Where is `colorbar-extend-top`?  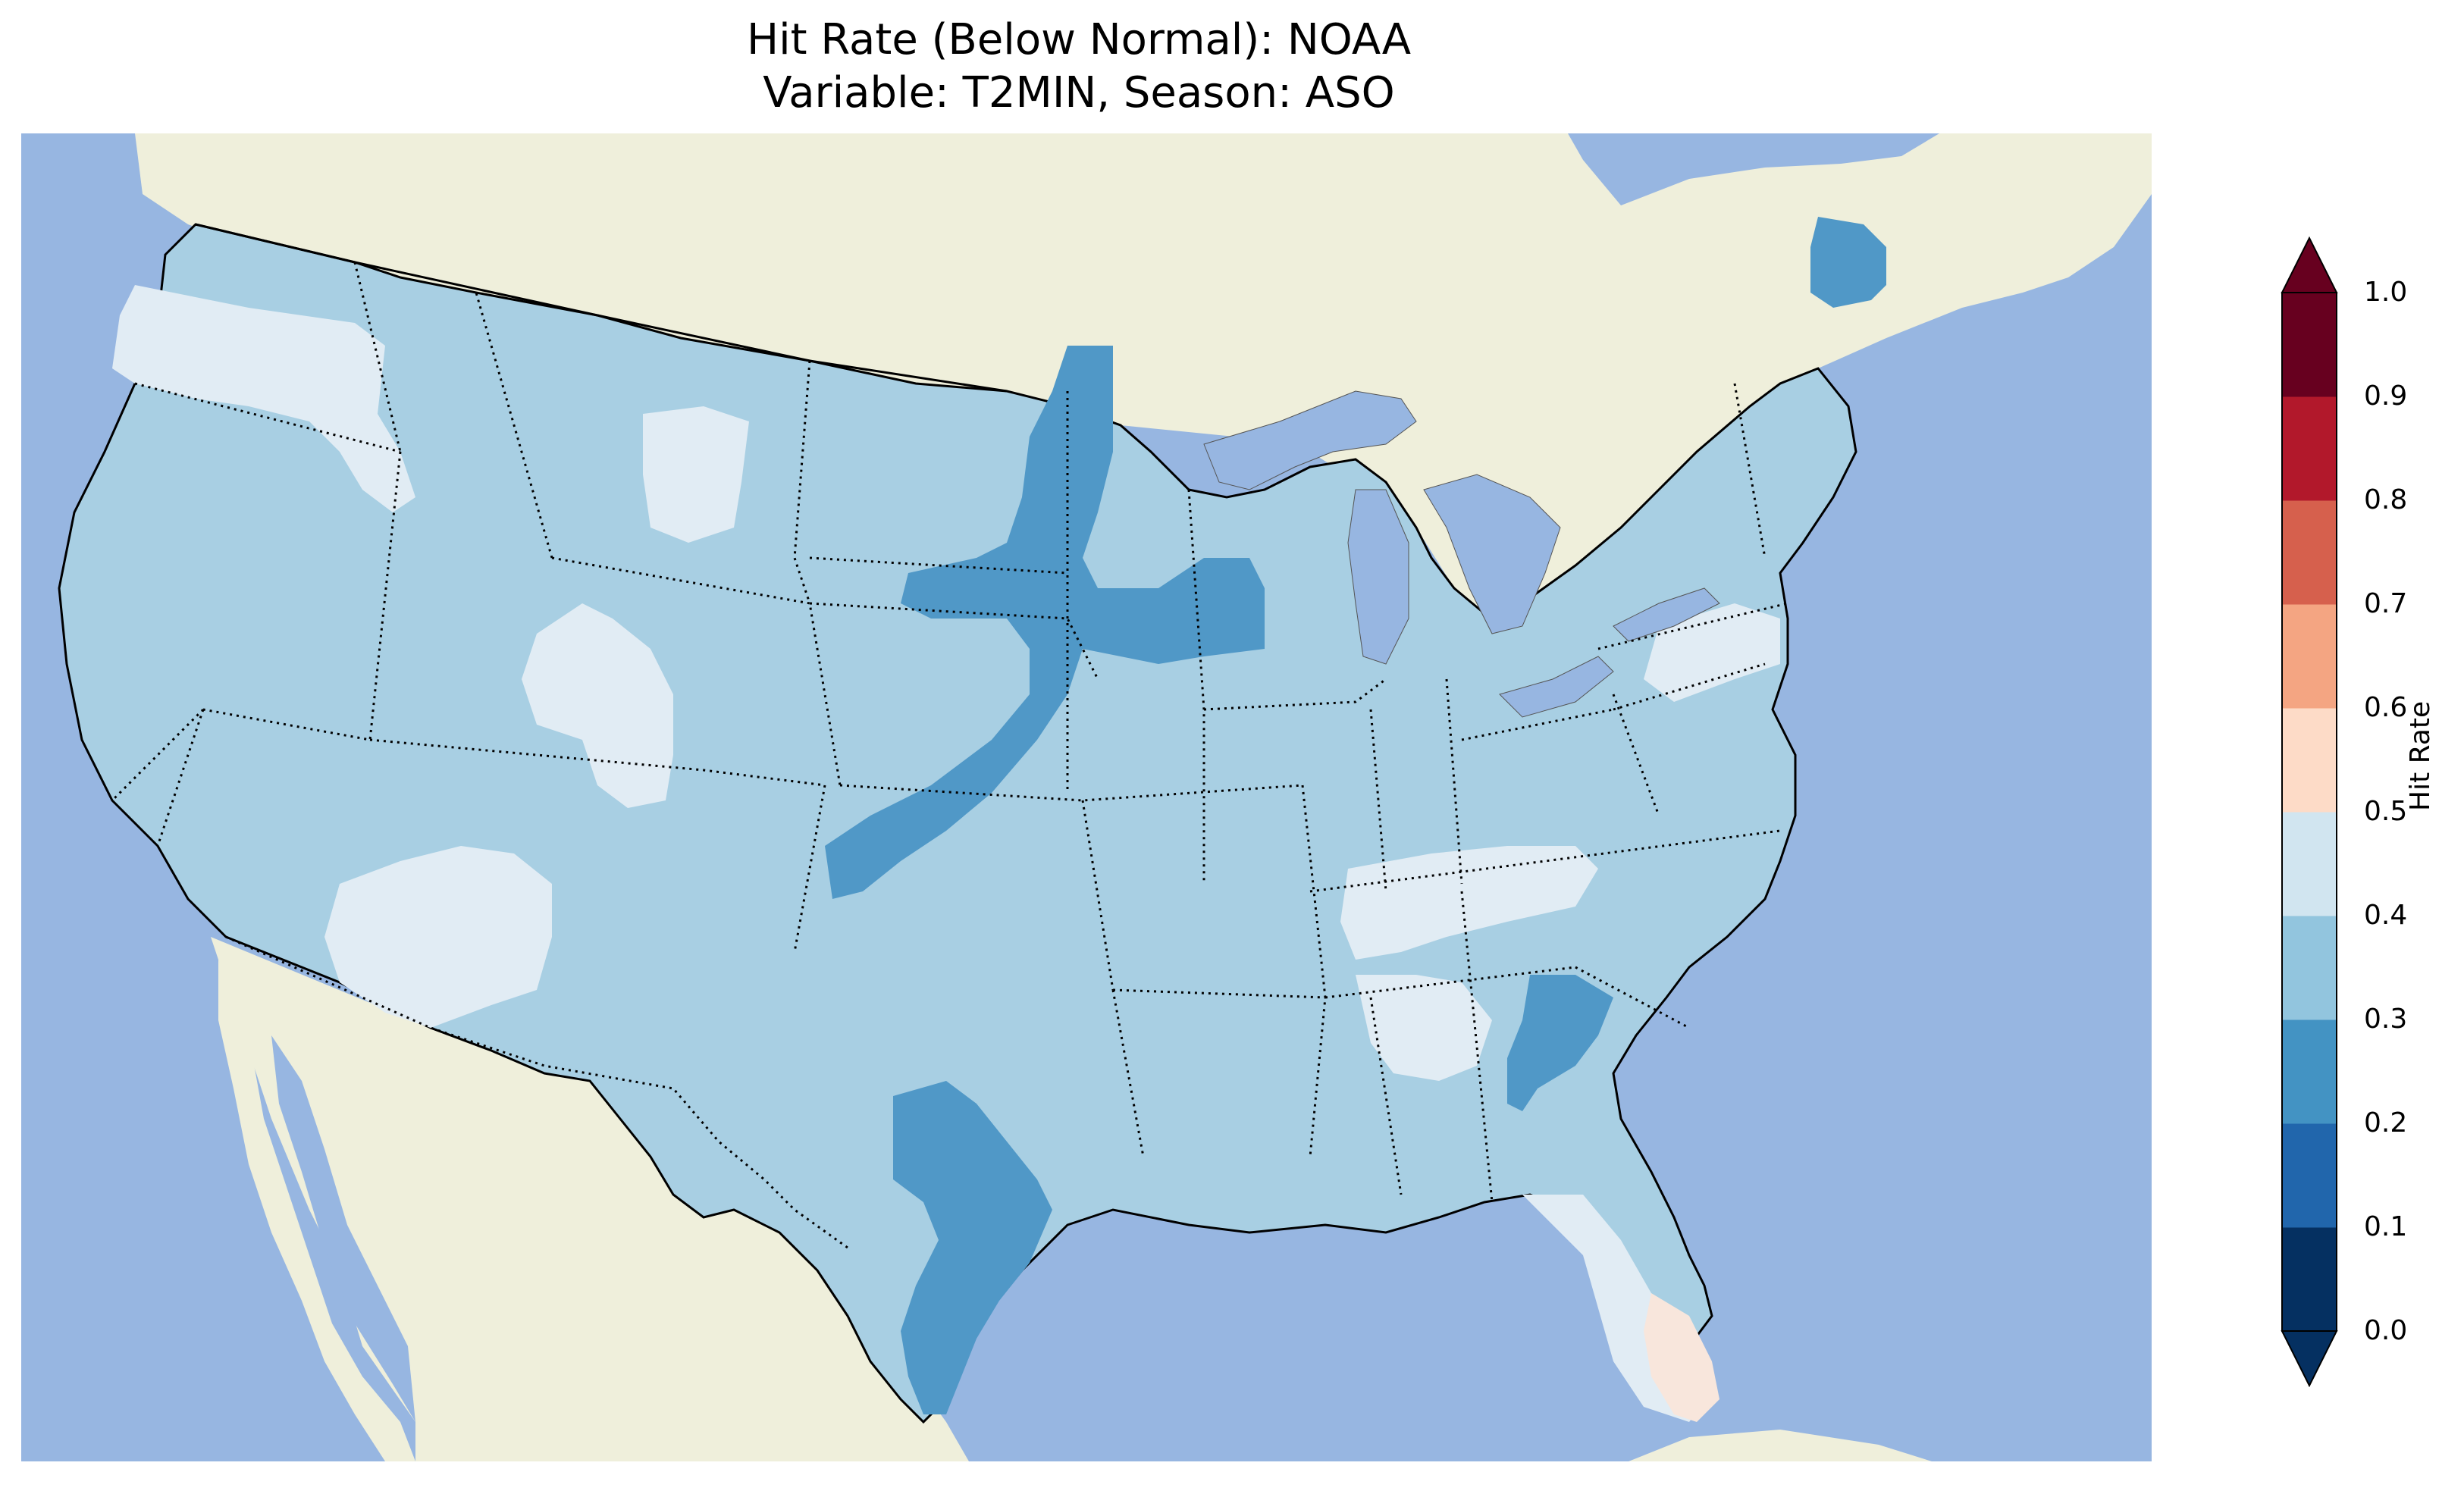
colorbar-extend-top is located at coordinates (2310, 264).